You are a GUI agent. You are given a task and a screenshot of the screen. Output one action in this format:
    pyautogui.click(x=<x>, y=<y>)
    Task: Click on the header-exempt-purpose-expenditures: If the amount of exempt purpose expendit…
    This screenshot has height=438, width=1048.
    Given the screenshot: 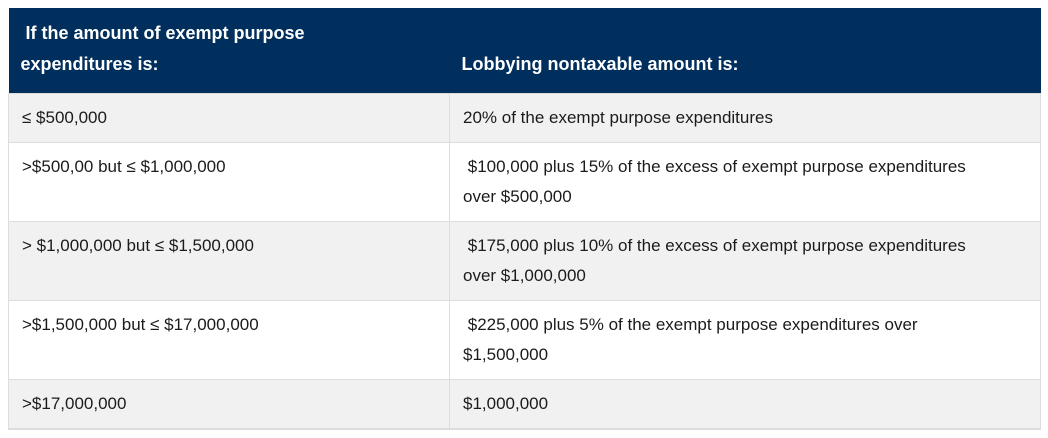 What is the action you would take?
    pyautogui.click(x=229, y=51)
    